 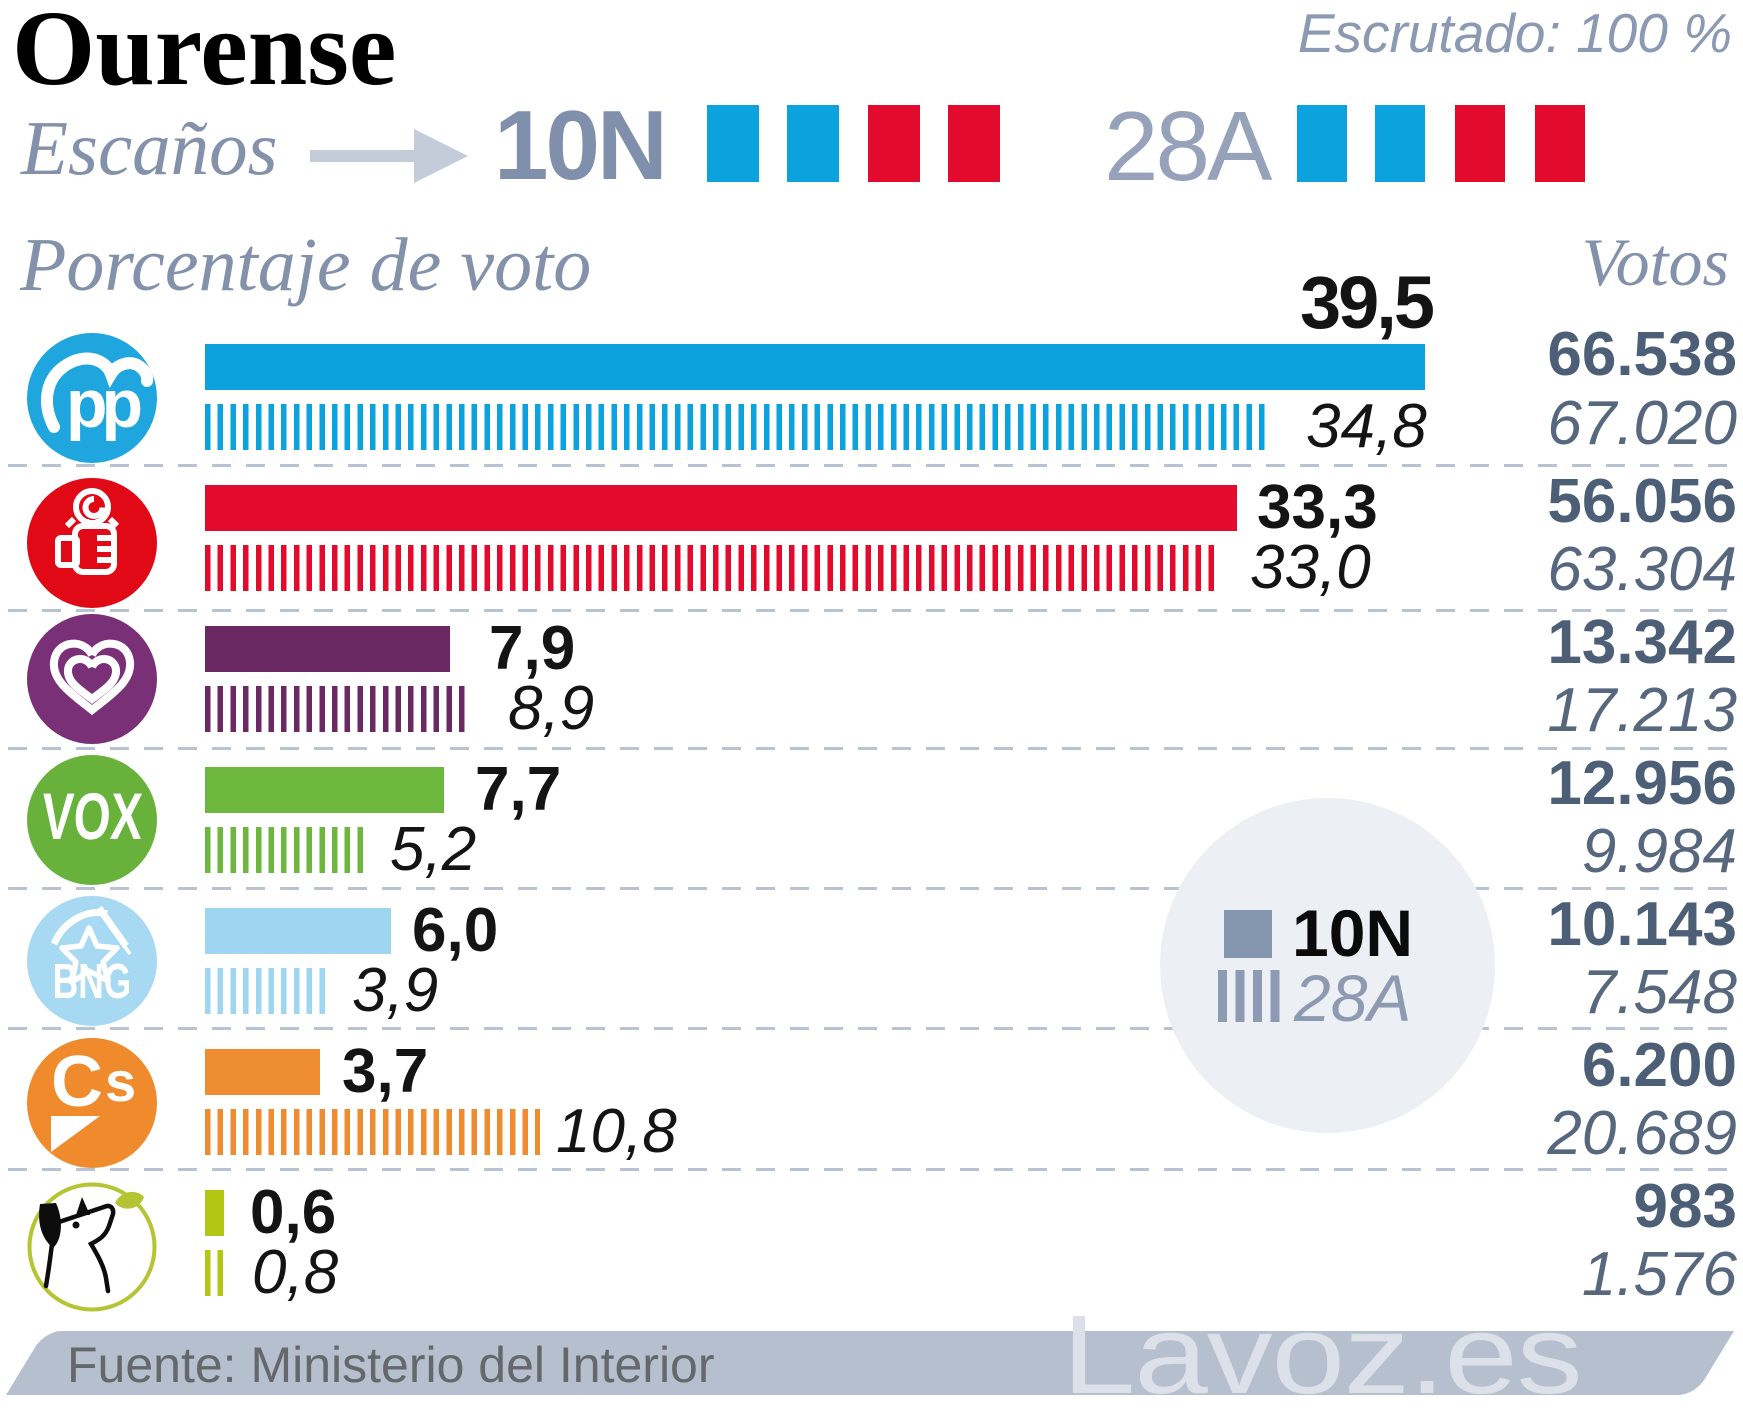 What do you see at coordinates (120, 1081) in the screenshot?
I see `svg-text: s` at bounding box center [120, 1081].